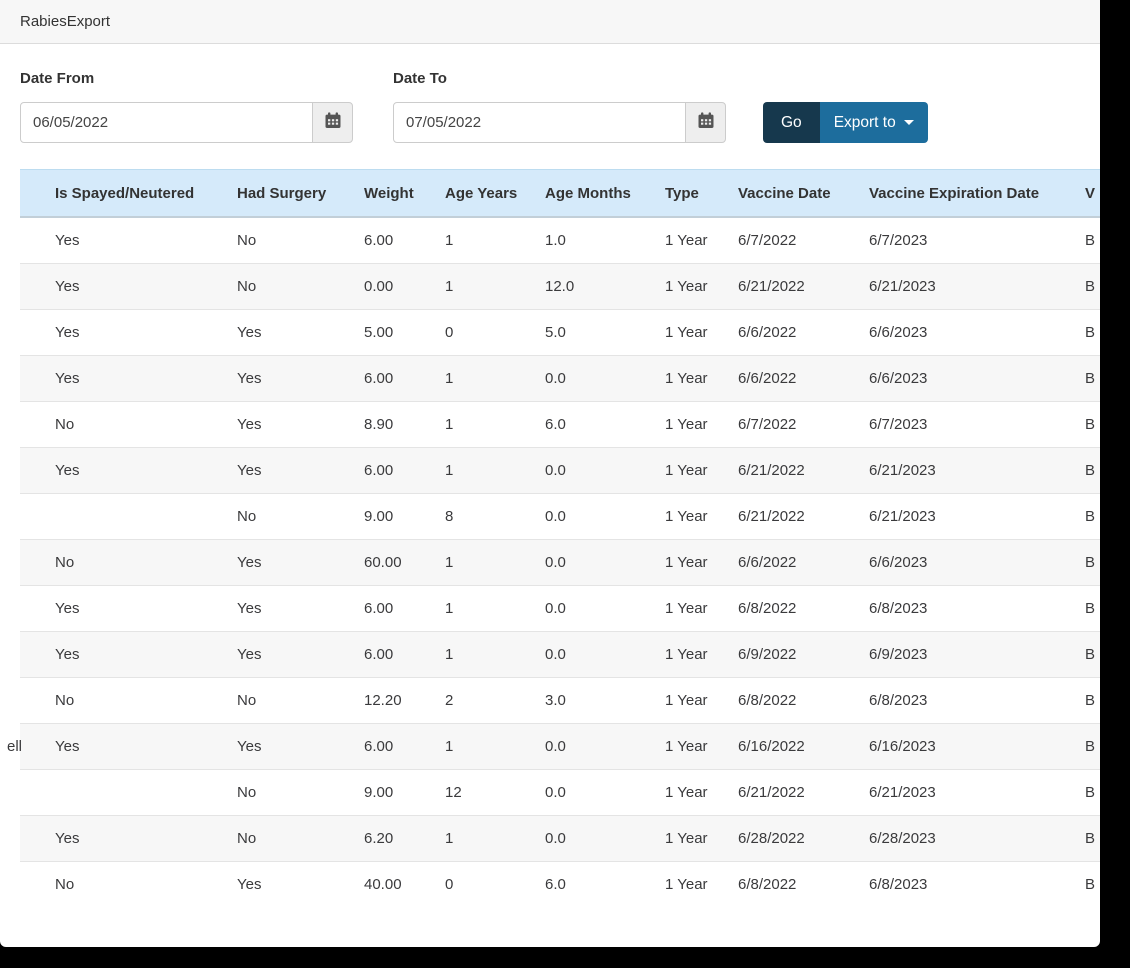 The width and height of the screenshot is (1130, 968). Describe the element at coordinates (31, 746) in the screenshot. I see `table-cell: ell` at that location.